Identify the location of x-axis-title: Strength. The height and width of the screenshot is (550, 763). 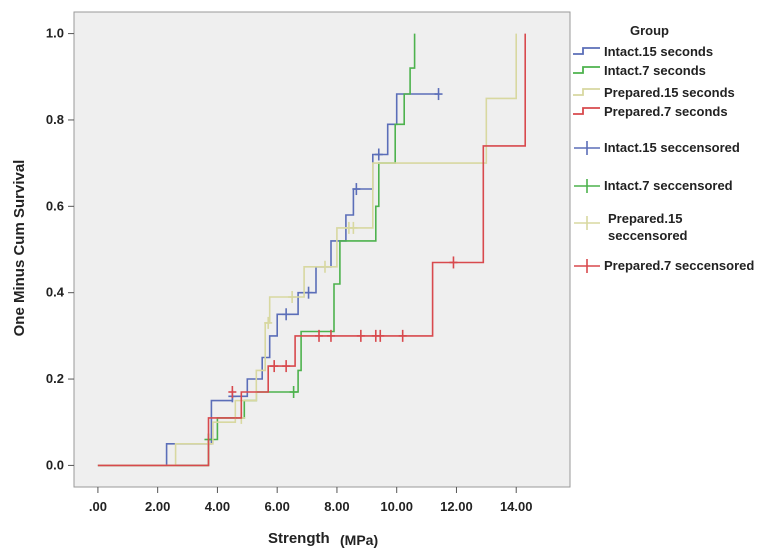
(299, 538).